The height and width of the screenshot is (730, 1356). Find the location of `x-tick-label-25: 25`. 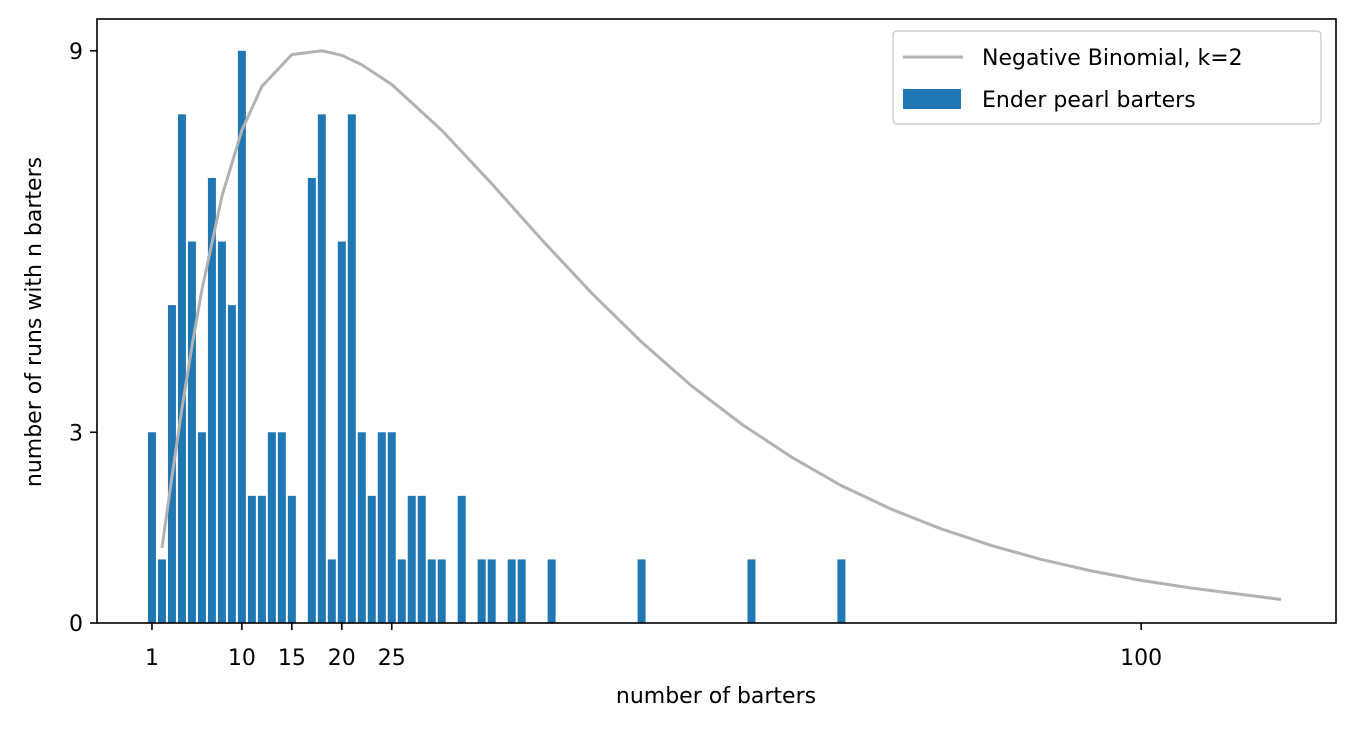

x-tick-label-25: 25 is located at coordinates (392, 658).